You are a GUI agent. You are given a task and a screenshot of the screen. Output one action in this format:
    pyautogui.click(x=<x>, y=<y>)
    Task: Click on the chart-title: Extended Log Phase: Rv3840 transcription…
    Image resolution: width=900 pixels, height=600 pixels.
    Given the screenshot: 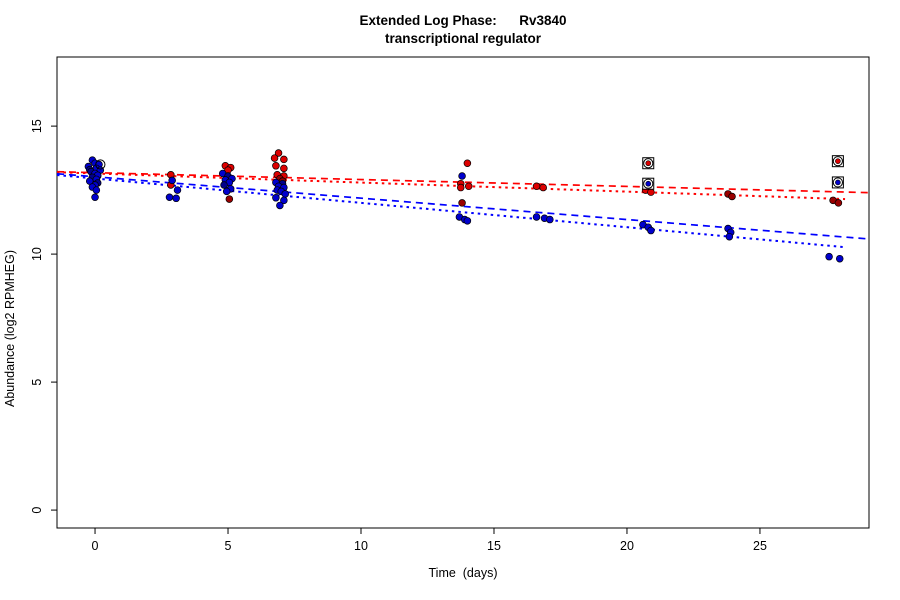 What is the action you would take?
    pyautogui.click(x=463, y=30)
    